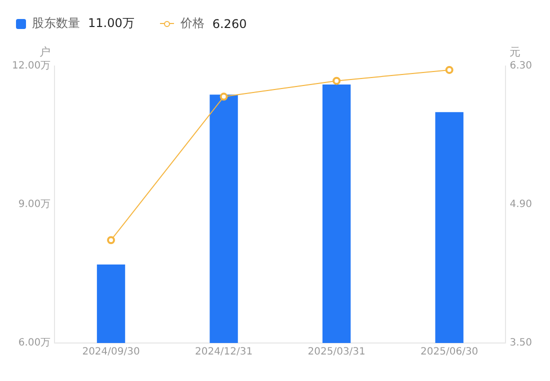 This screenshot has height=381, width=550. I want to click on y-axis-title: 户, so click(45, 51).